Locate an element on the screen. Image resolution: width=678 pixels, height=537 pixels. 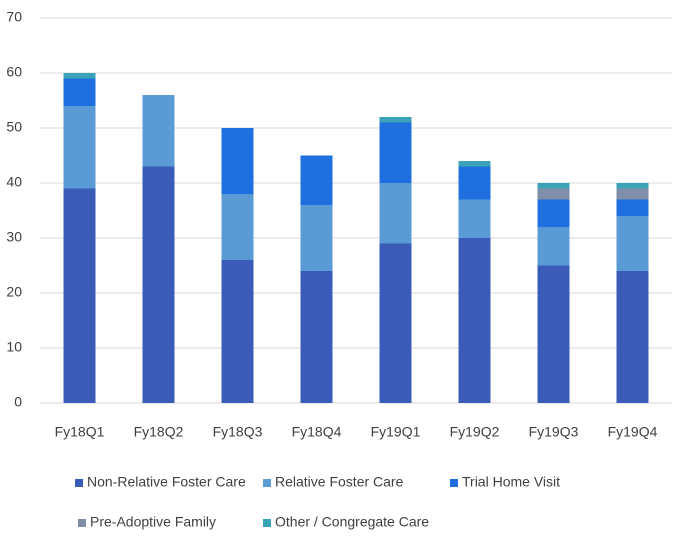
y-tick-label: 40 is located at coordinates (14, 182).